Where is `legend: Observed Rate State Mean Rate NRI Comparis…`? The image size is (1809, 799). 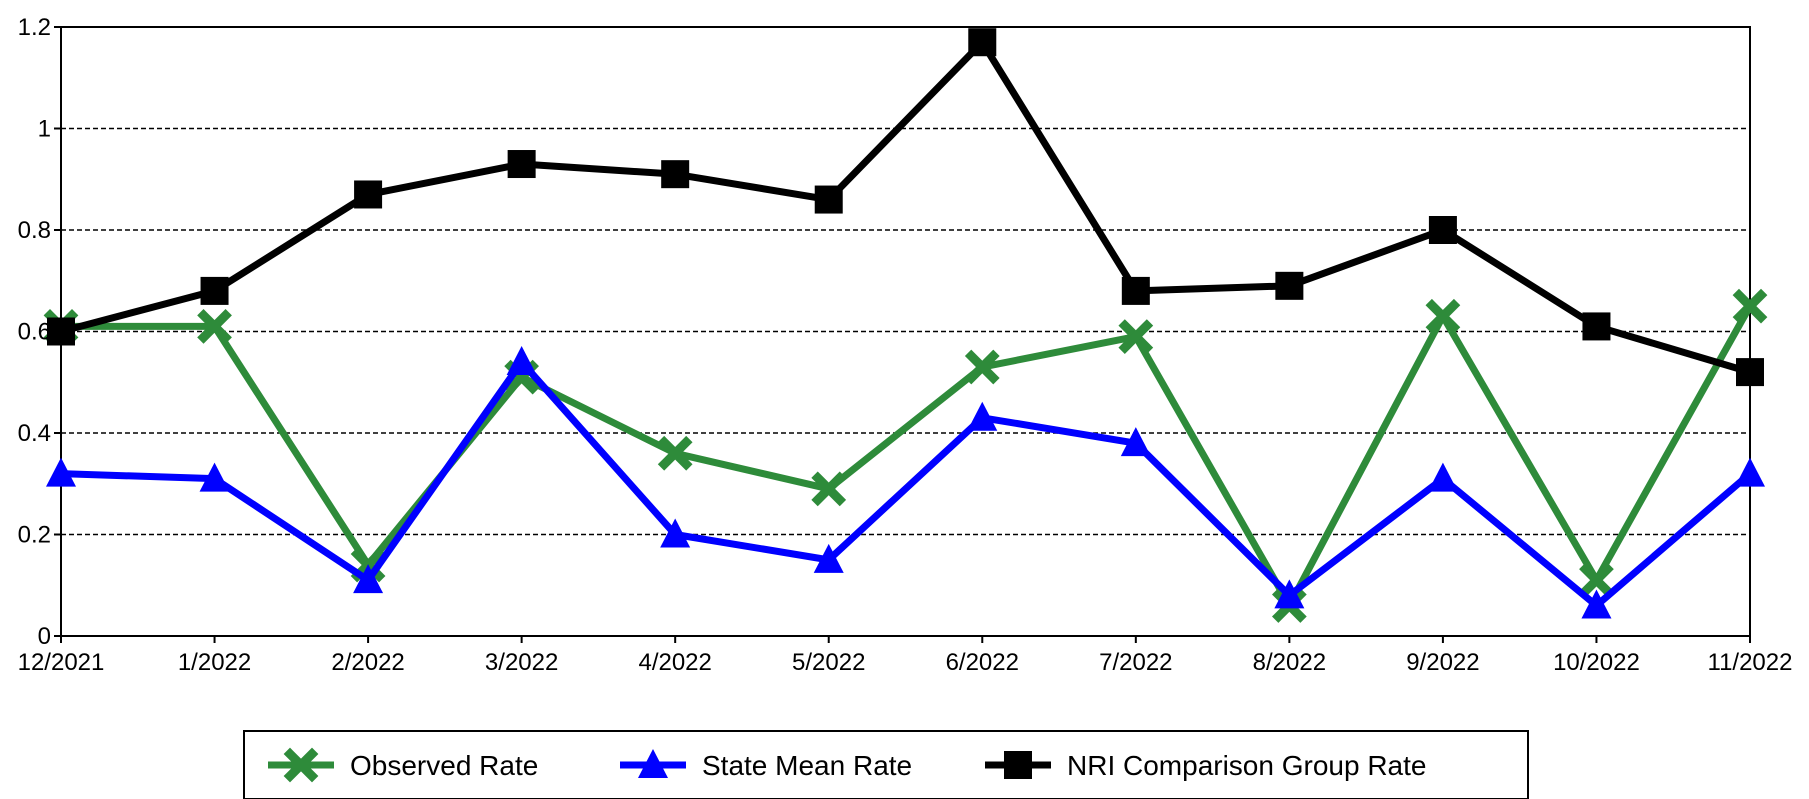
legend: Observed Rate State Mean Rate NRI Comparis… is located at coordinates (886, 764).